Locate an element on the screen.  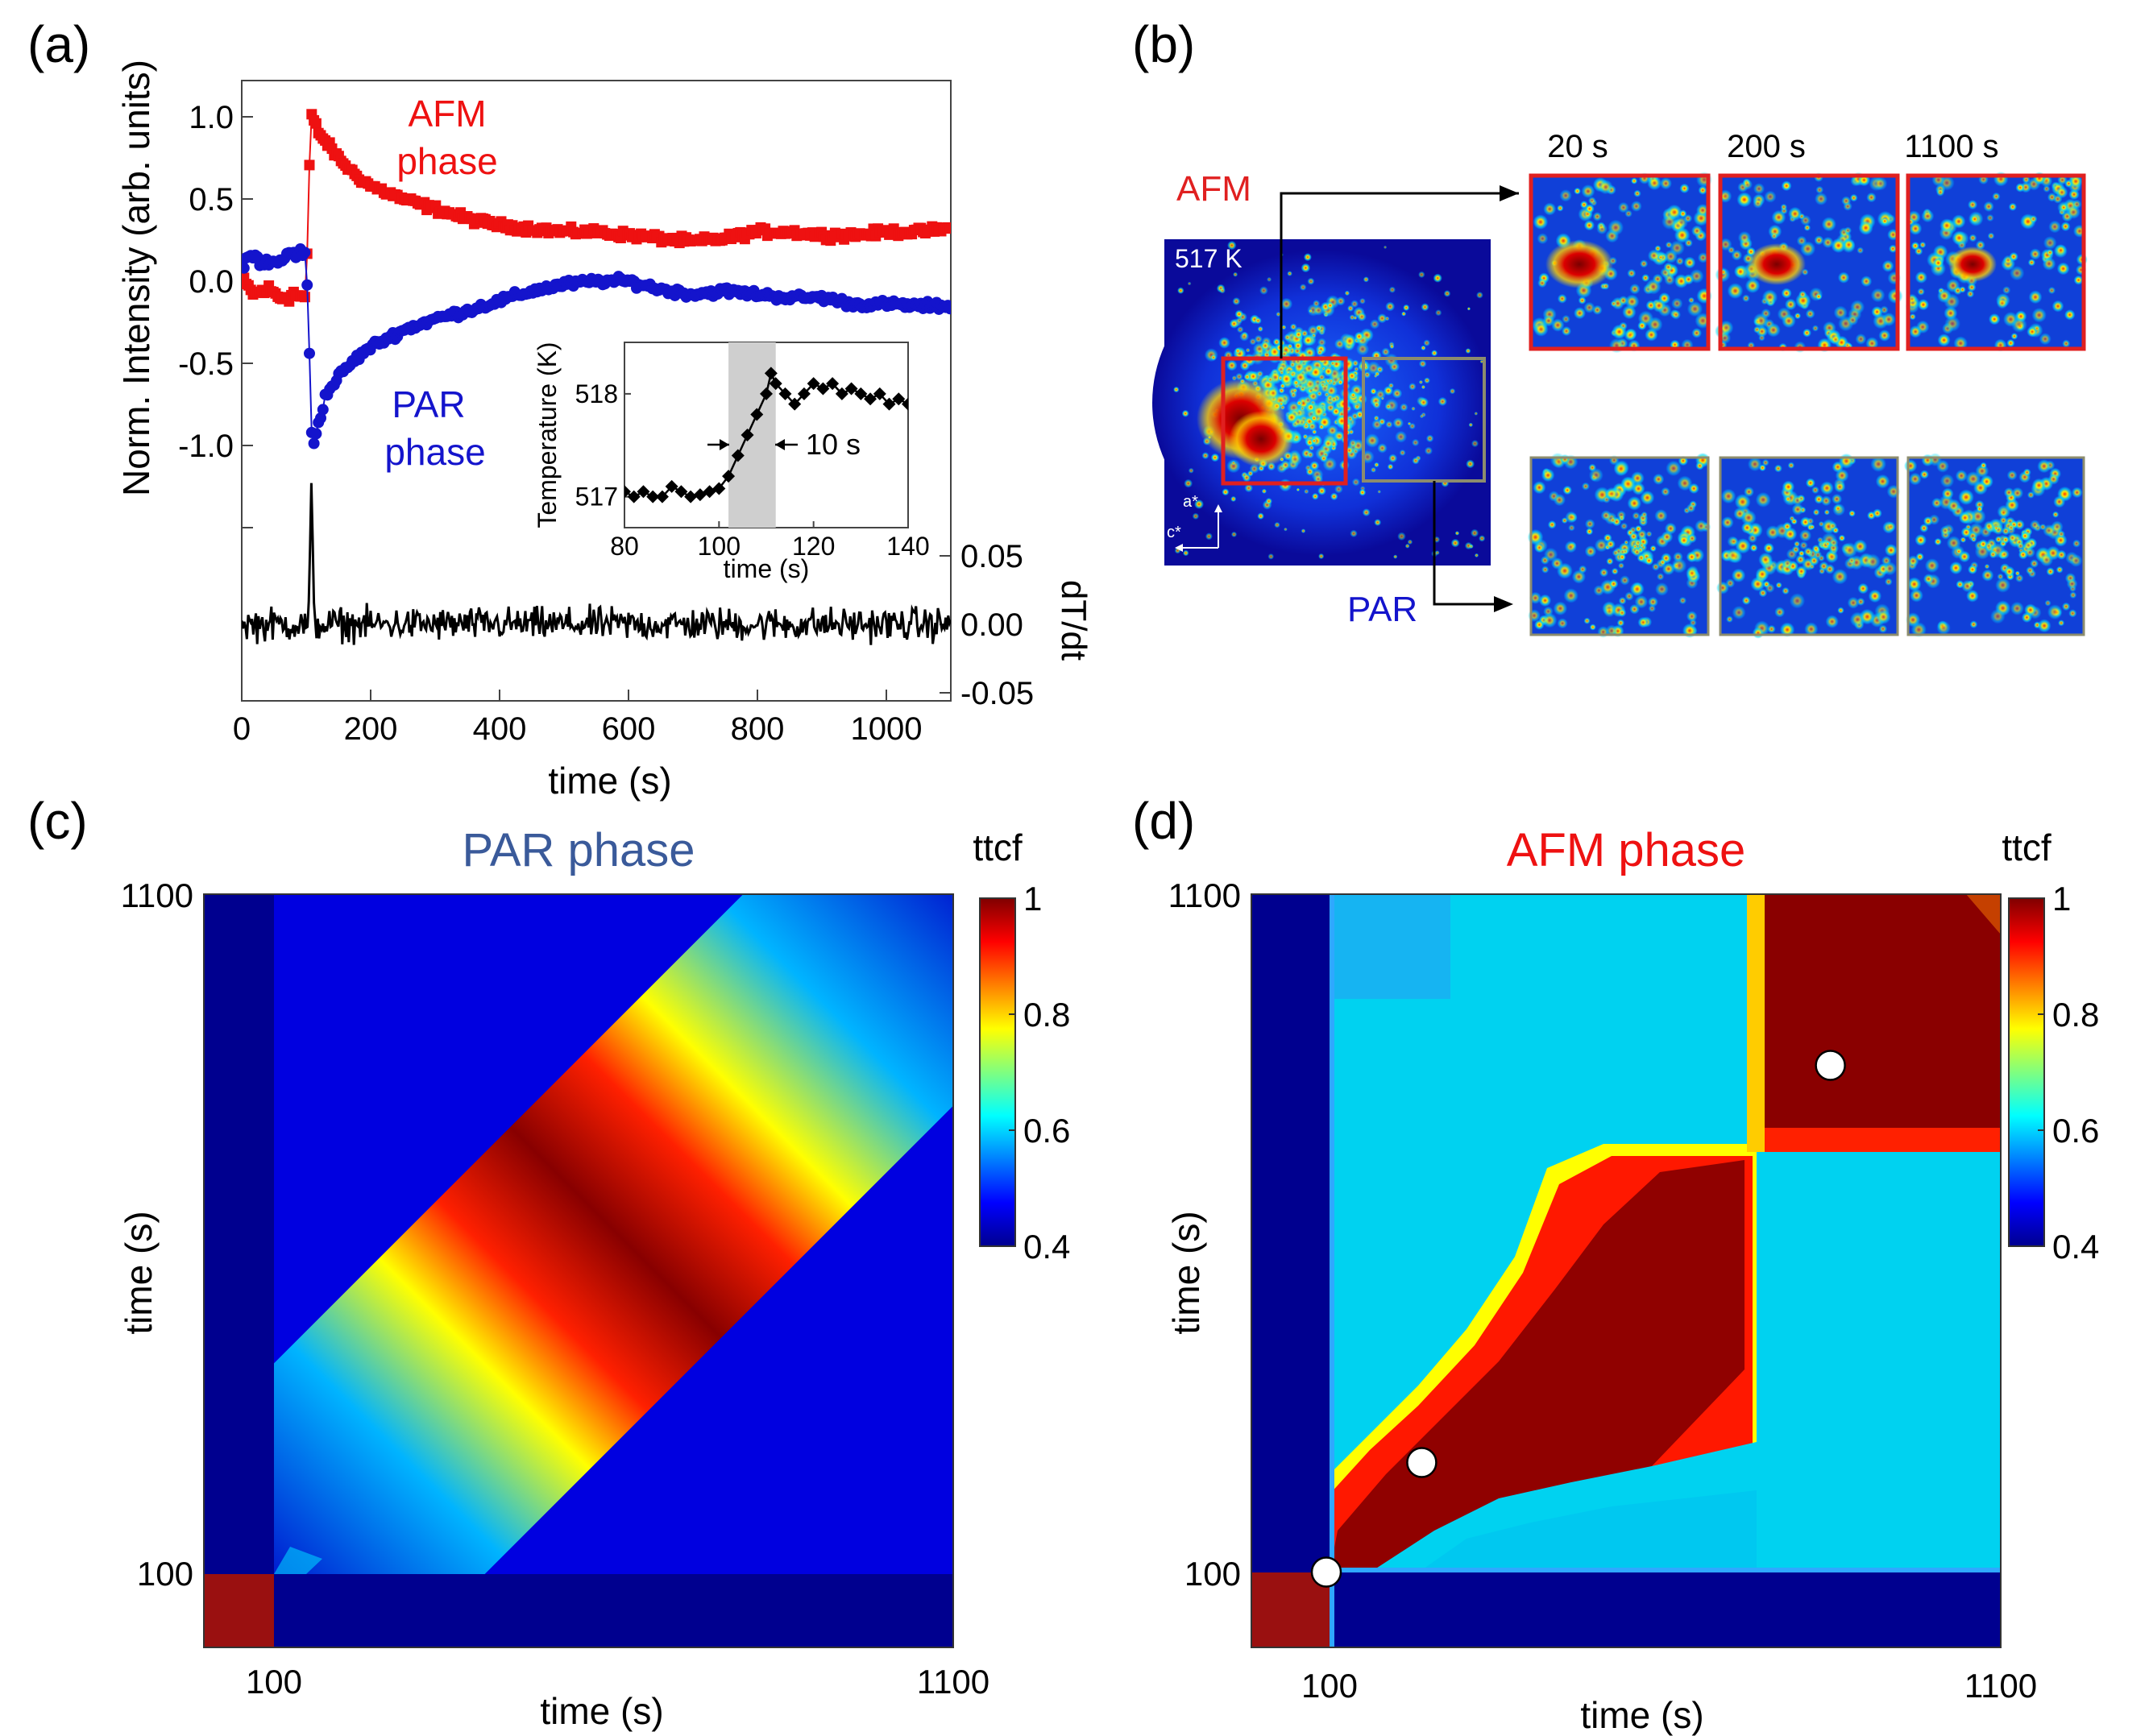
panel-d-ylabel: time (s) is located at coordinates (1186, 1272).